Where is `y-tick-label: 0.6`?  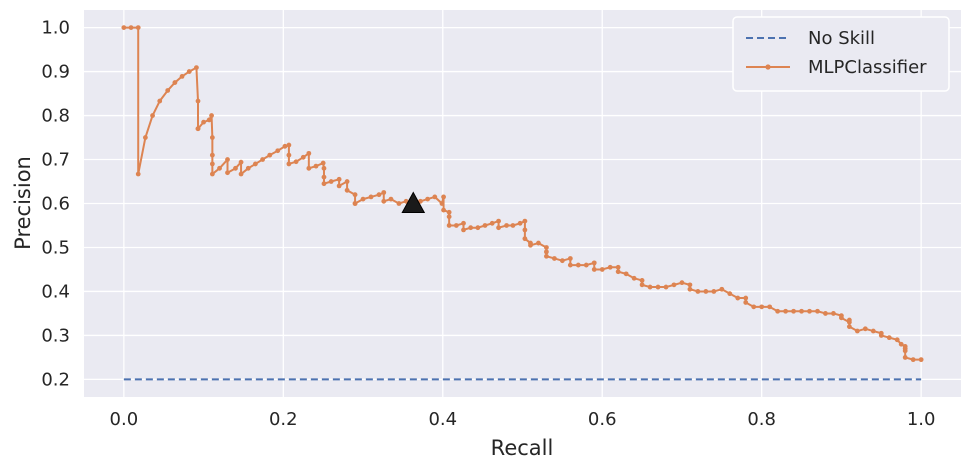
y-tick-label: 0.6 is located at coordinates (55, 204).